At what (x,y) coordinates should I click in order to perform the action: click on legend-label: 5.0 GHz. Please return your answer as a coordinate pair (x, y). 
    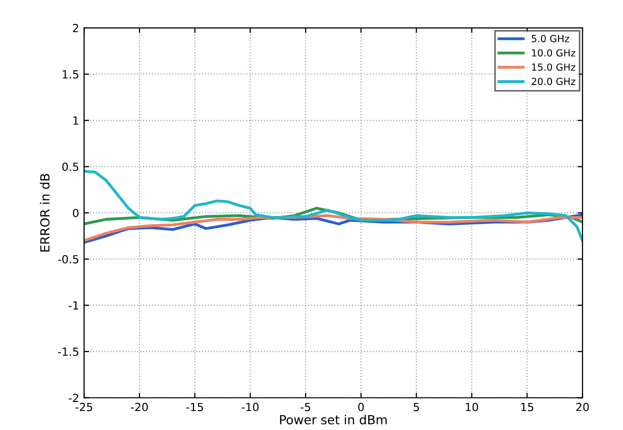
    Looking at the image, I should click on (551, 38).